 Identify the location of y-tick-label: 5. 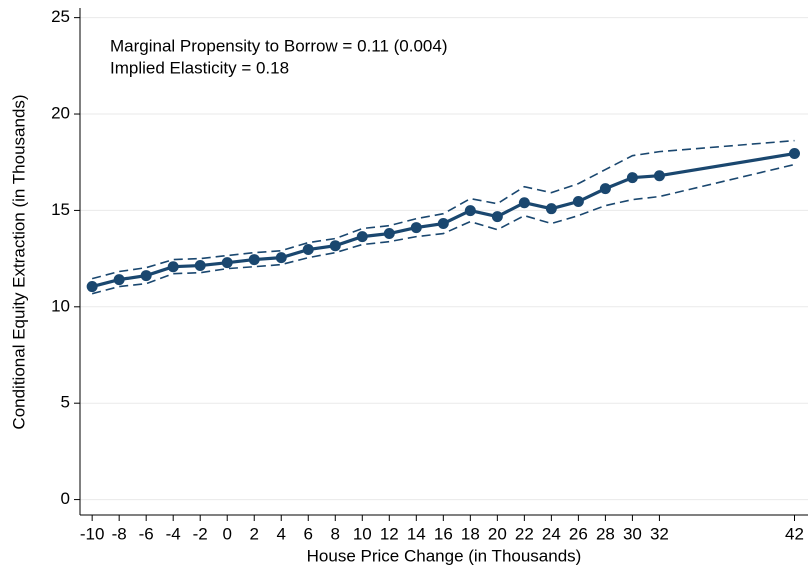
(65, 402).